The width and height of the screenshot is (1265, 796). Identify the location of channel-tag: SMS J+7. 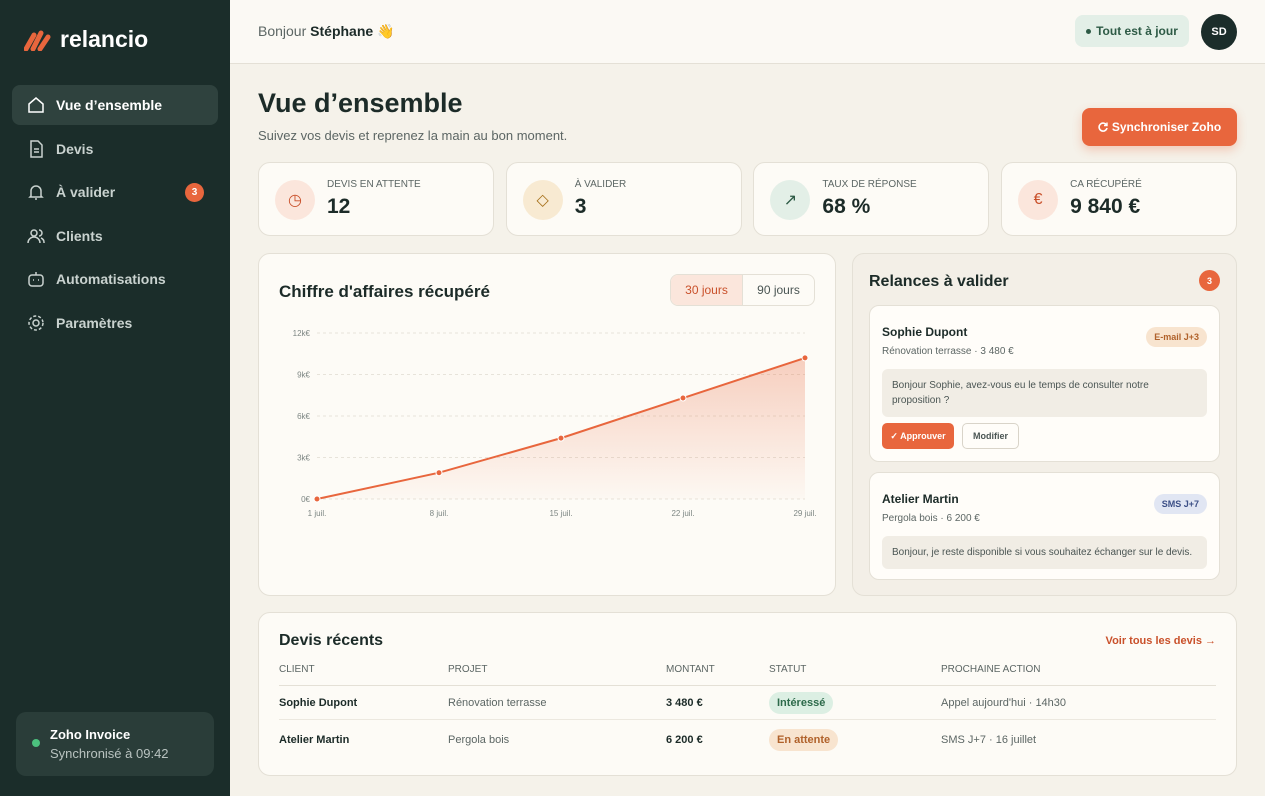
(1180, 504).